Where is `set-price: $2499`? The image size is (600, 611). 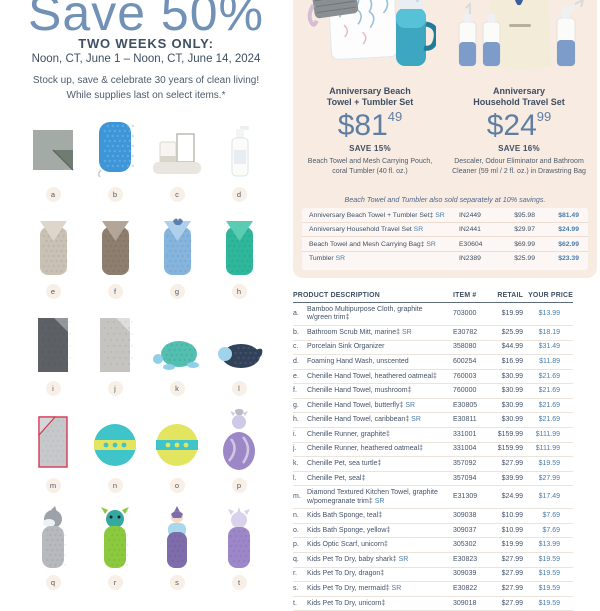
set-price: $2499 is located at coordinates (519, 125).